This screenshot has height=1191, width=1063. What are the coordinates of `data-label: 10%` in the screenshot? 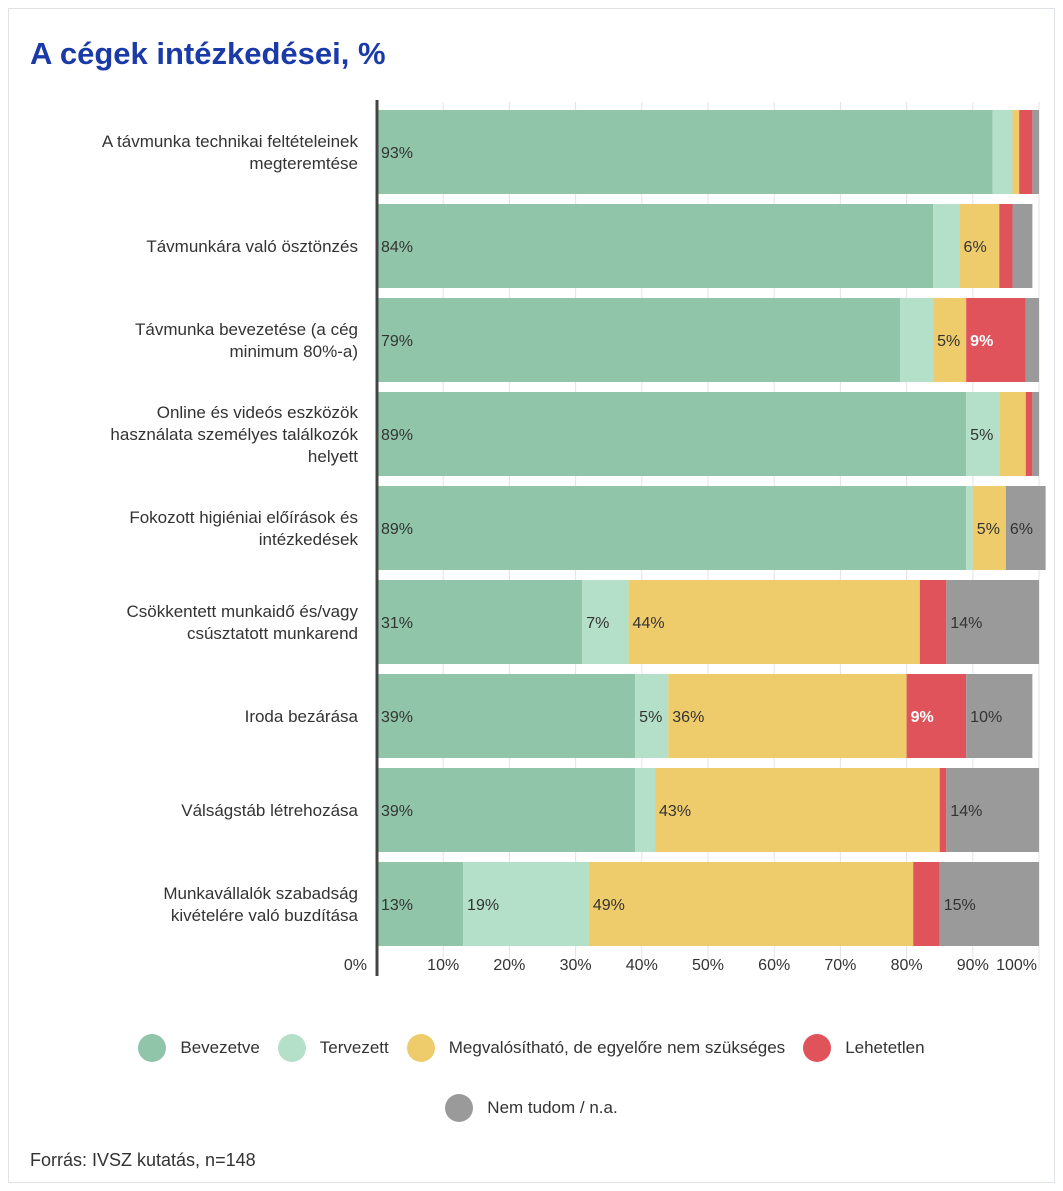 It's located at (986, 717).